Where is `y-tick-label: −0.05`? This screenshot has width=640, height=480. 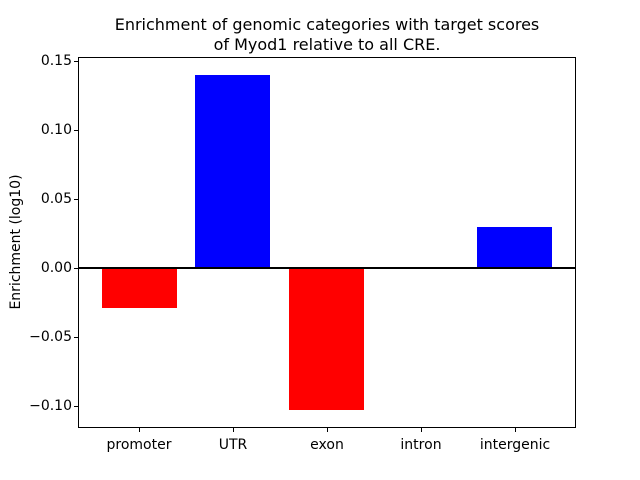 y-tick-label: −0.05 is located at coordinates (50, 337).